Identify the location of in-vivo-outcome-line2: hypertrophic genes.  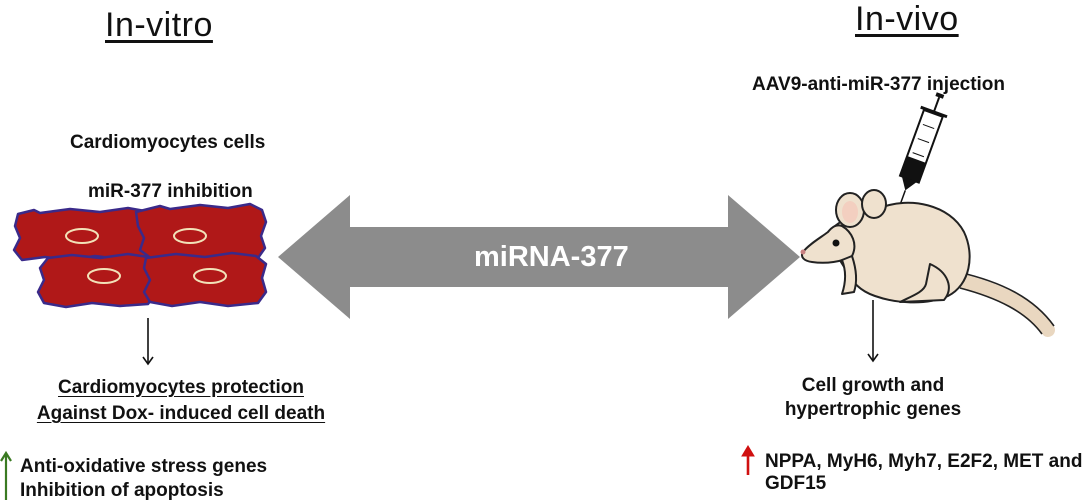
(873, 409).